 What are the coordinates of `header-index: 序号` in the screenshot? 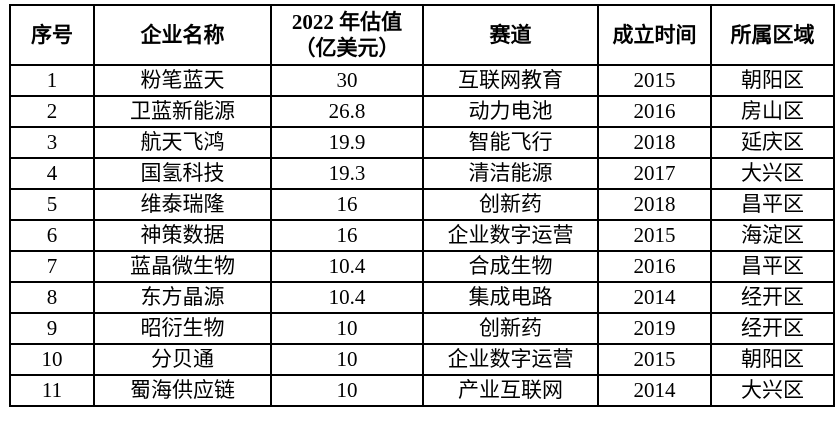 It's located at (52, 35).